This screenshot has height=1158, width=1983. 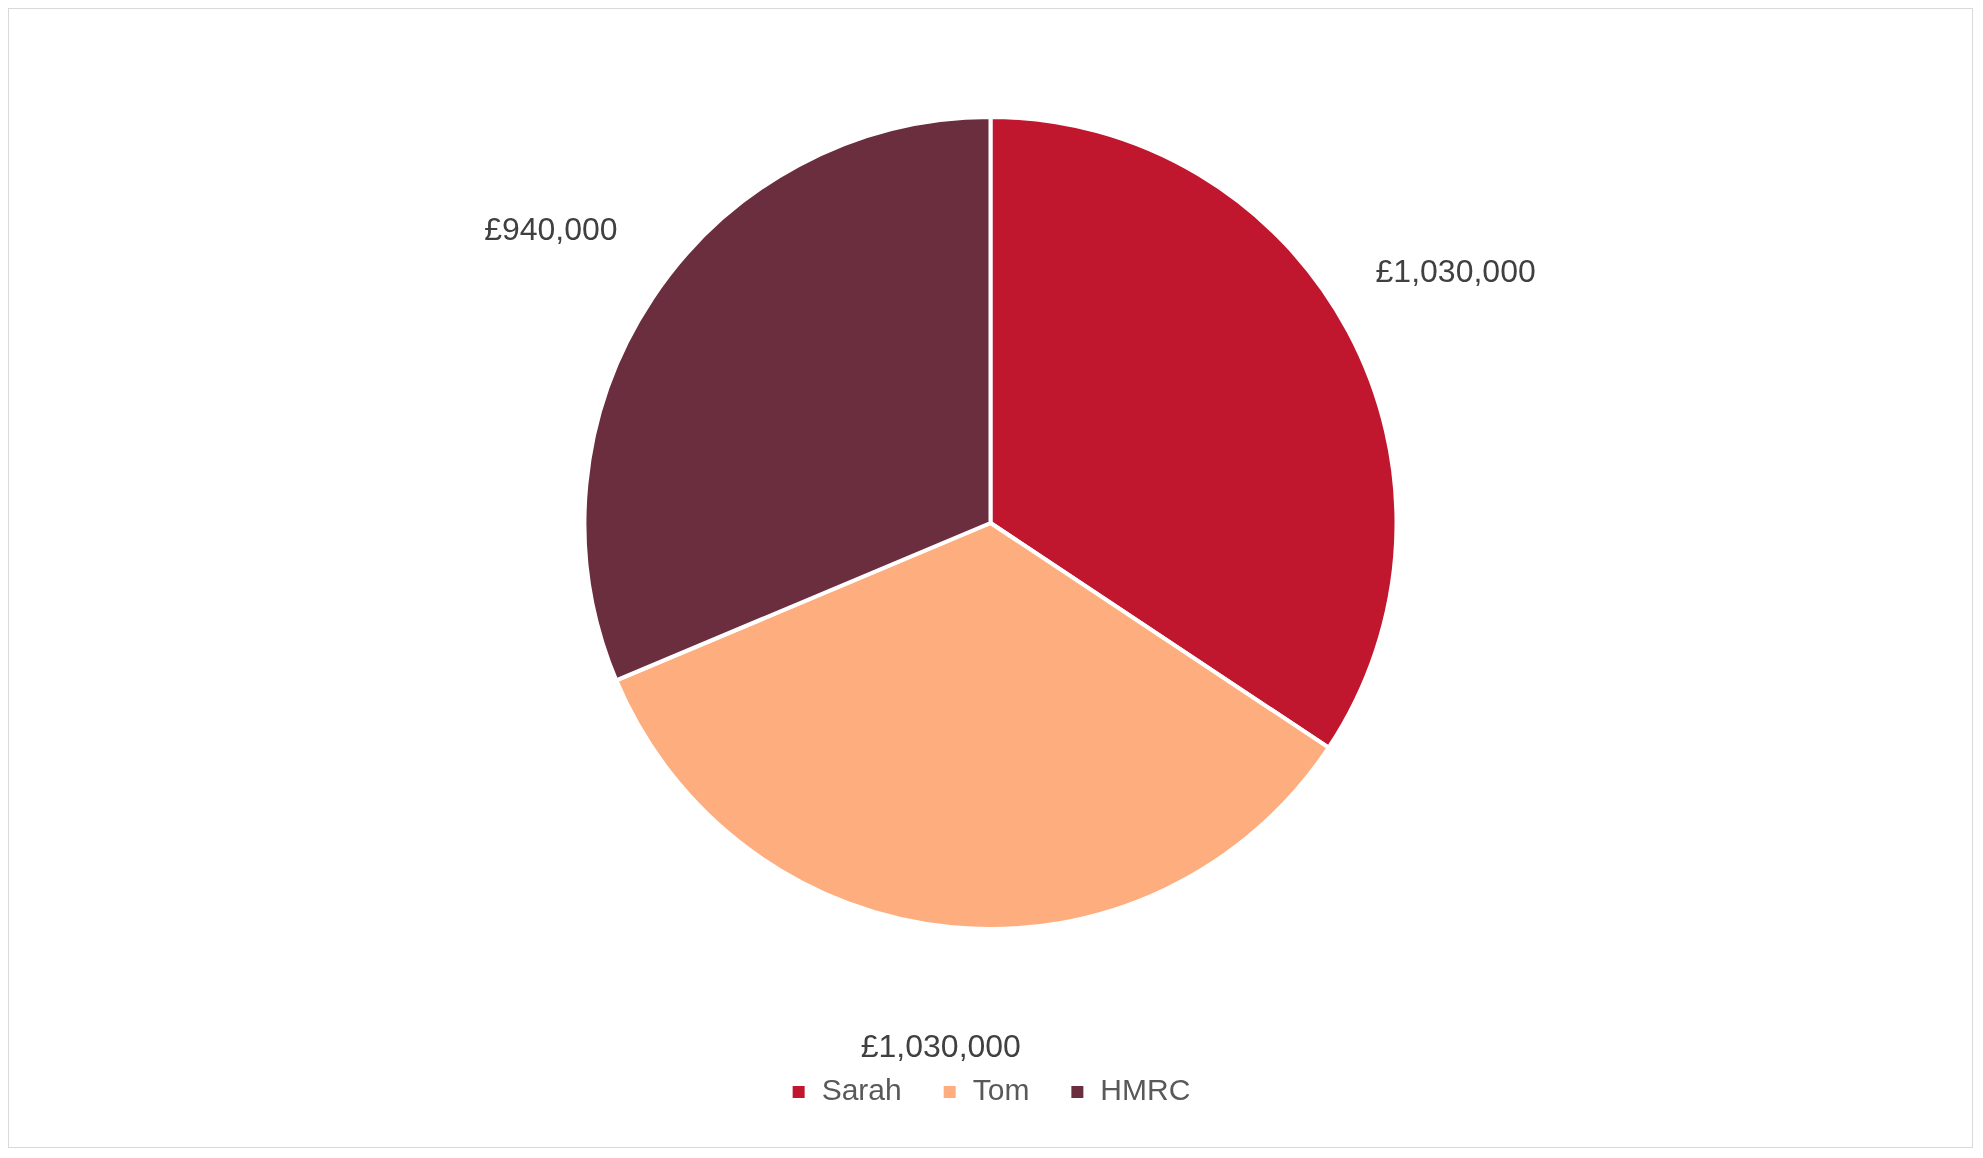 What do you see at coordinates (551, 228) in the screenshot?
I see `data-label: £940,000` at bounding box center [551, 228].